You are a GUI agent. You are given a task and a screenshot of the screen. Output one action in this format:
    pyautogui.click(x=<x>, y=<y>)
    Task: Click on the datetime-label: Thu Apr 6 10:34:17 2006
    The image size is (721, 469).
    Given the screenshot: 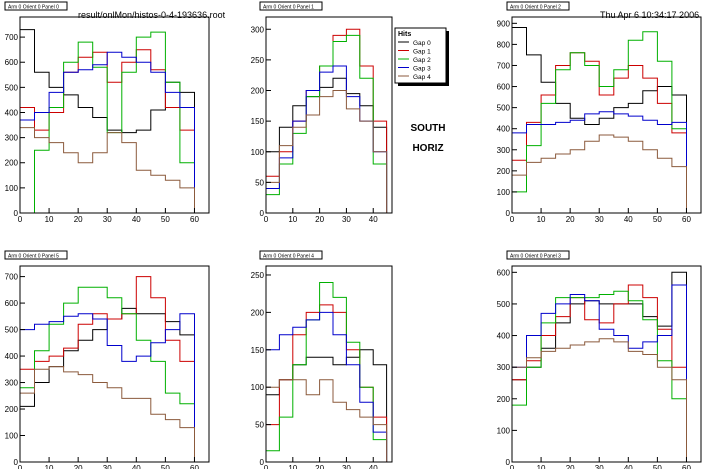 What is the action you would take?
    pyautogui.click(x=650, y=15)
    